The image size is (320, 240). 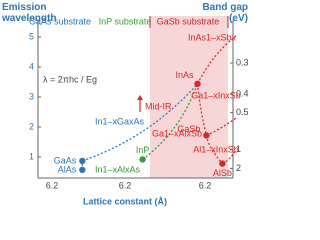 I want to click on y2-tick-label: 0.3, so click(x=242, y=62).